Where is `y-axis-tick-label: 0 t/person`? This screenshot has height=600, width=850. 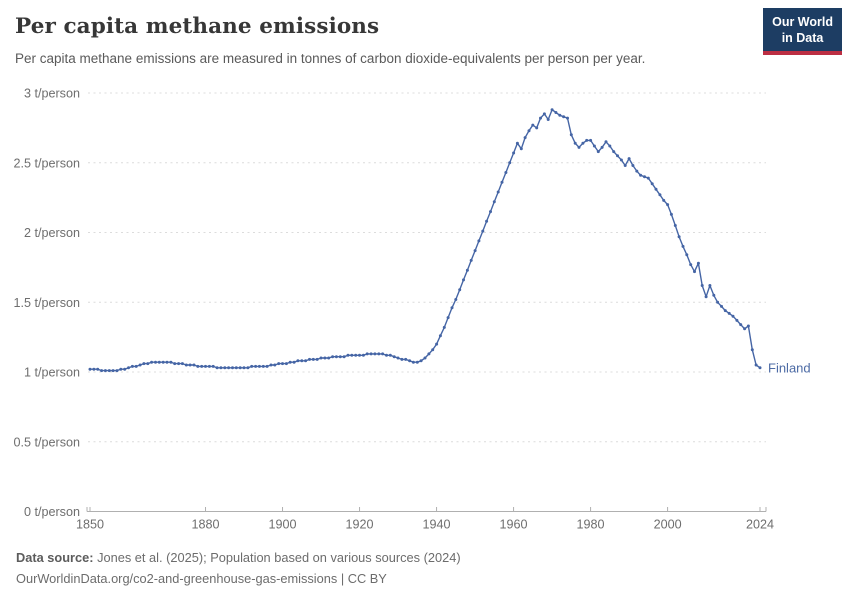 y-axis-tick-label: 0 t/person is located at coordinates (52, 512).